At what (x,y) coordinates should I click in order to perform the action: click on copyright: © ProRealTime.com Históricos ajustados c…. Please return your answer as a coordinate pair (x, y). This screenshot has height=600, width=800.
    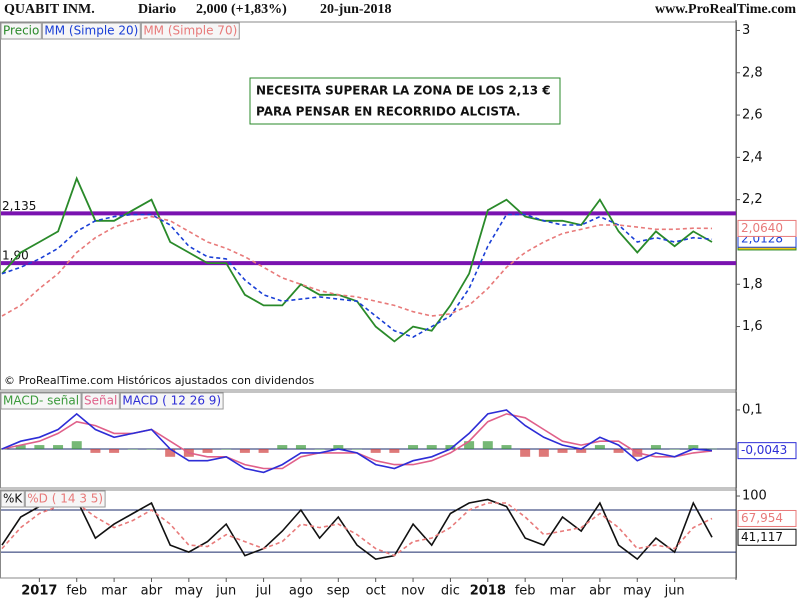
    Looking at the image, I should click on (159, 380).